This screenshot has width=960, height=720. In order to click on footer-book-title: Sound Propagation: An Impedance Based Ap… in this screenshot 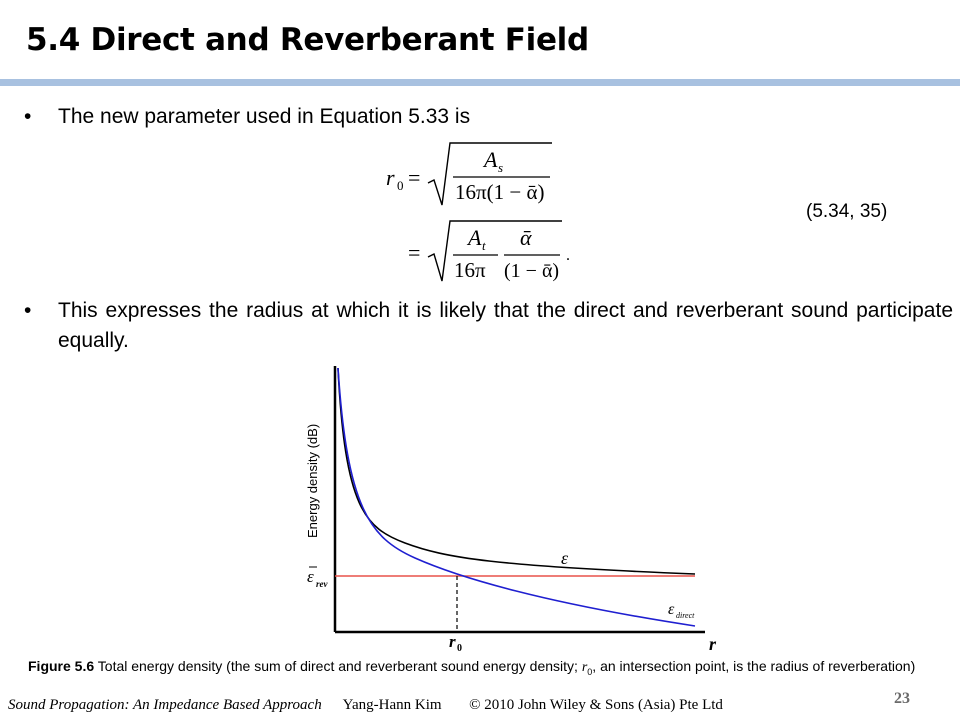, I will do `click(165, 705)`.